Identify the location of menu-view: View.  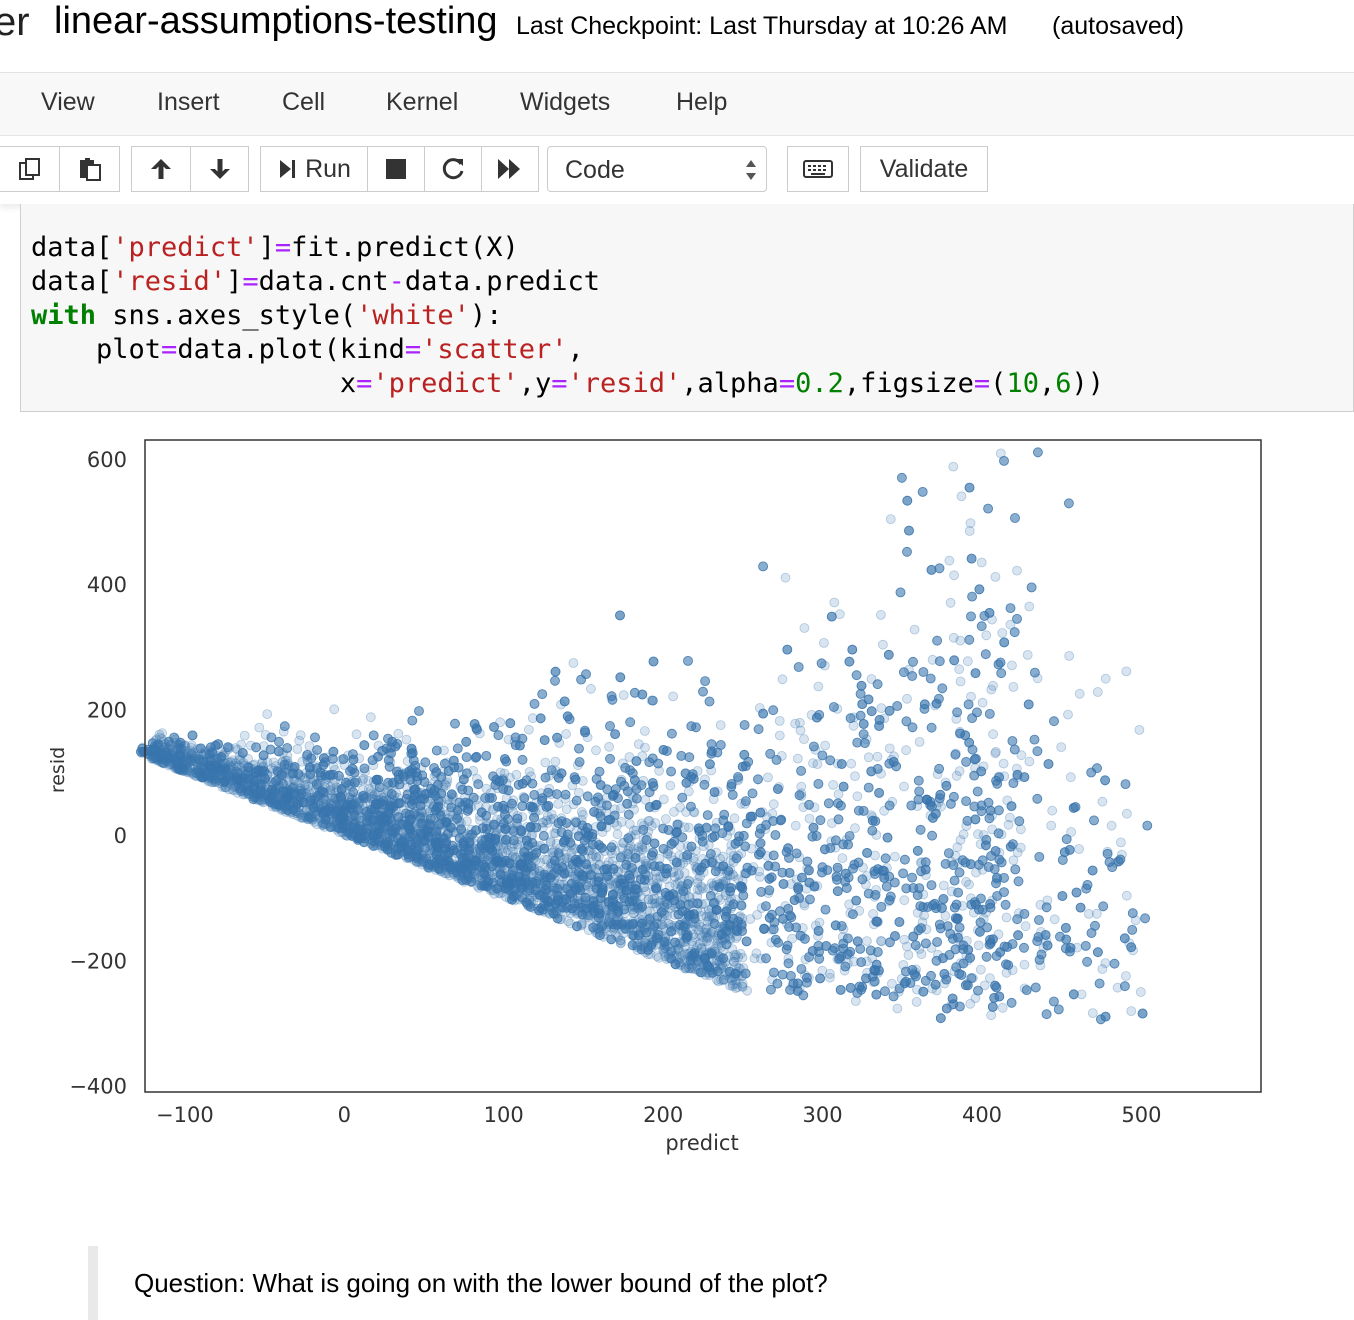
(68, 102).